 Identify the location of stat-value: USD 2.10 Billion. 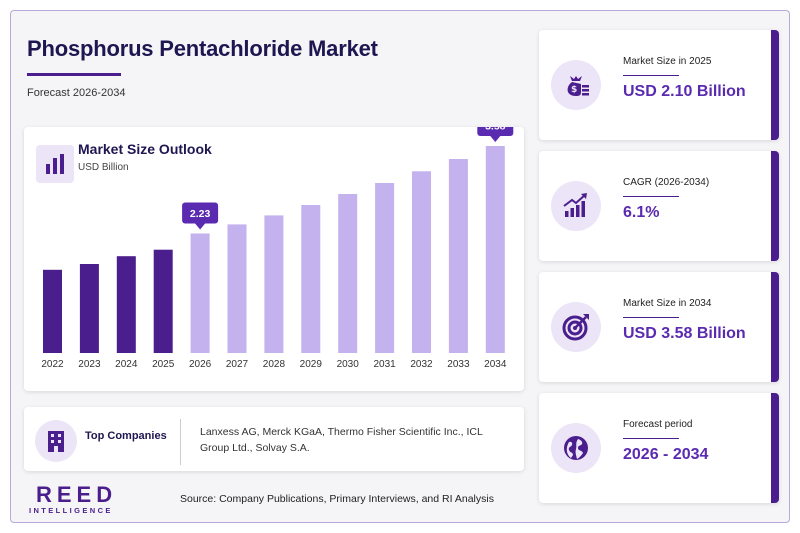
(684, 91).